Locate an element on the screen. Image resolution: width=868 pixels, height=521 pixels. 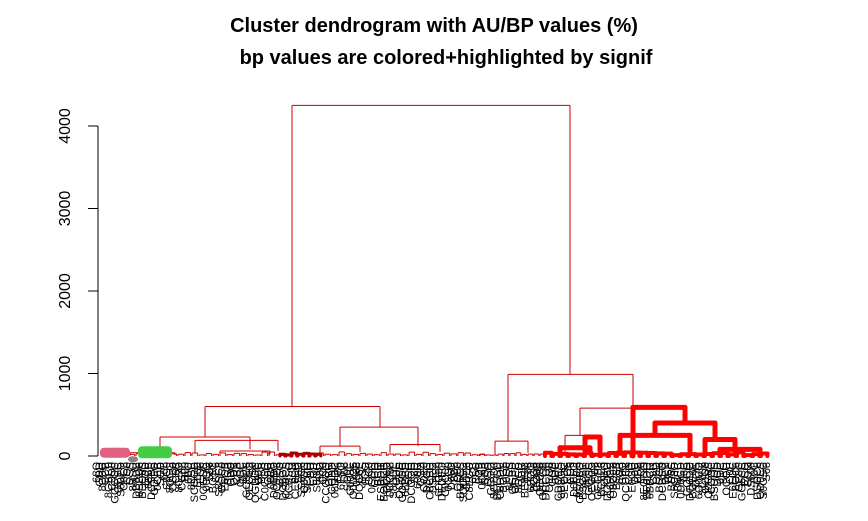
leaf-label-84: O0DQ6 is located at coordinates (354, 480).